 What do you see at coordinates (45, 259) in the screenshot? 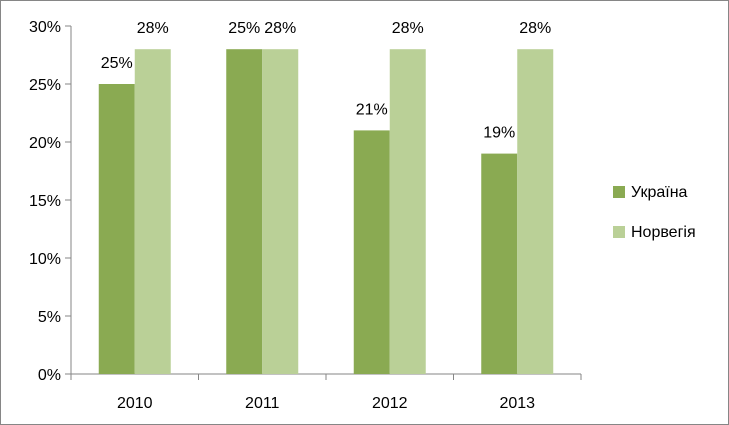
I see `y-tick-label: 10%` at bounding box center [45, 259].